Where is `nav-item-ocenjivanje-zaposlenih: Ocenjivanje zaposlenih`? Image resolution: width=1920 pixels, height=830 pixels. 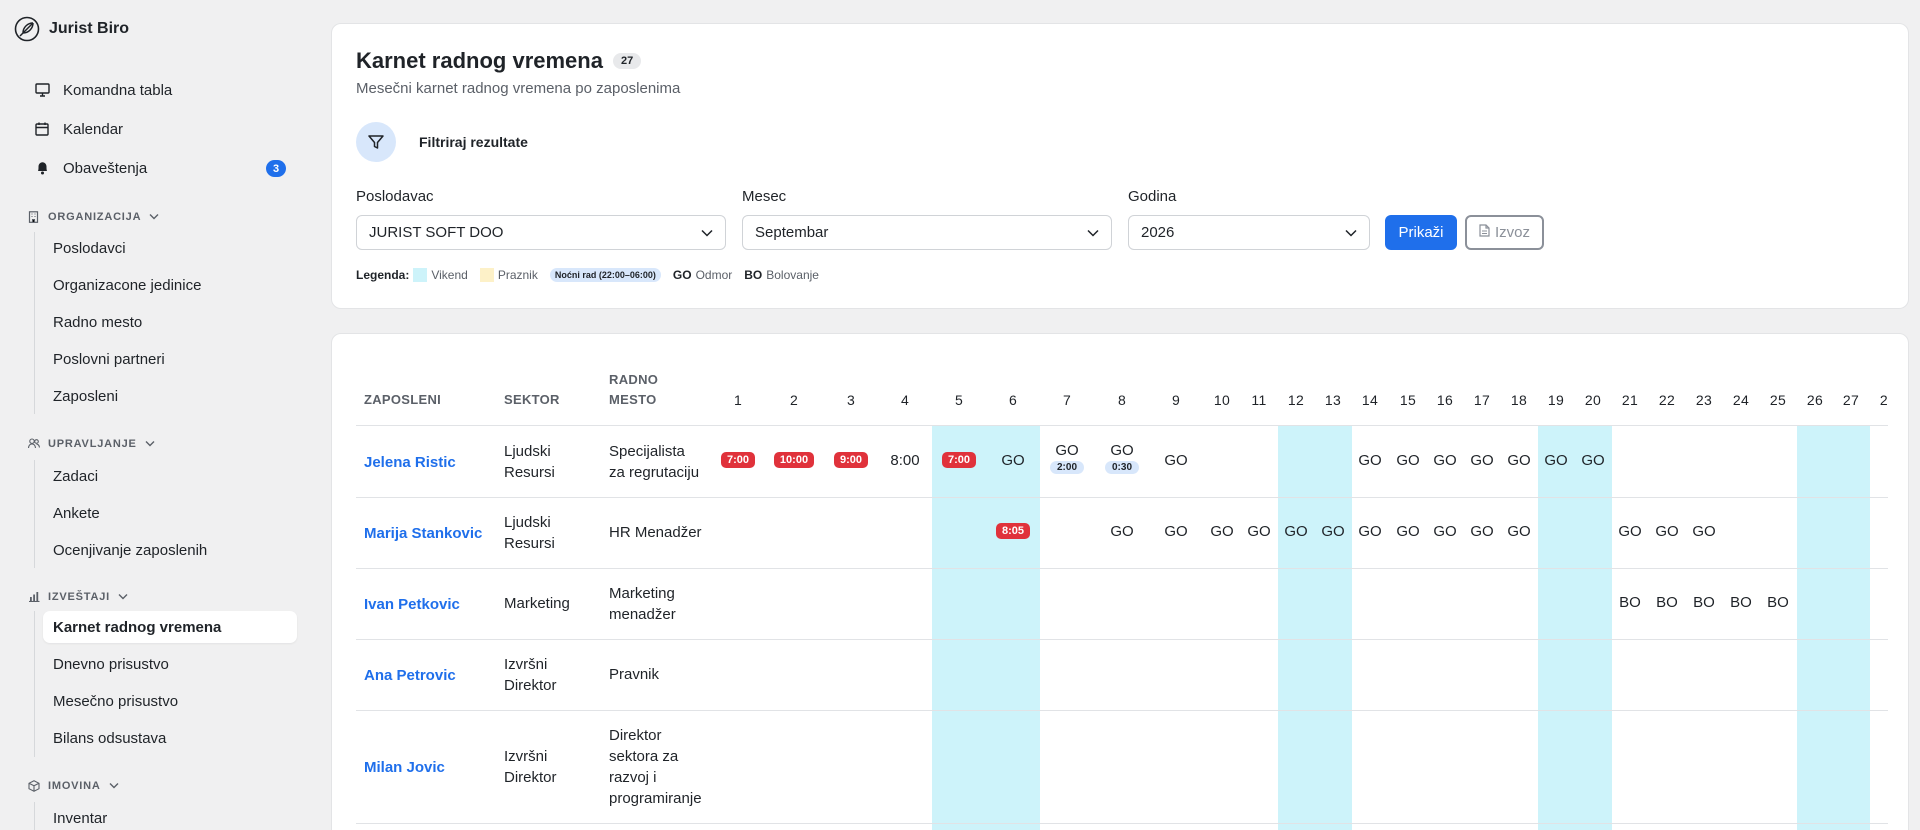
nav-item-ocenjivanje-zaposlenih: Ocenjivanje zaposlenih is located at coordinates (130, 550).